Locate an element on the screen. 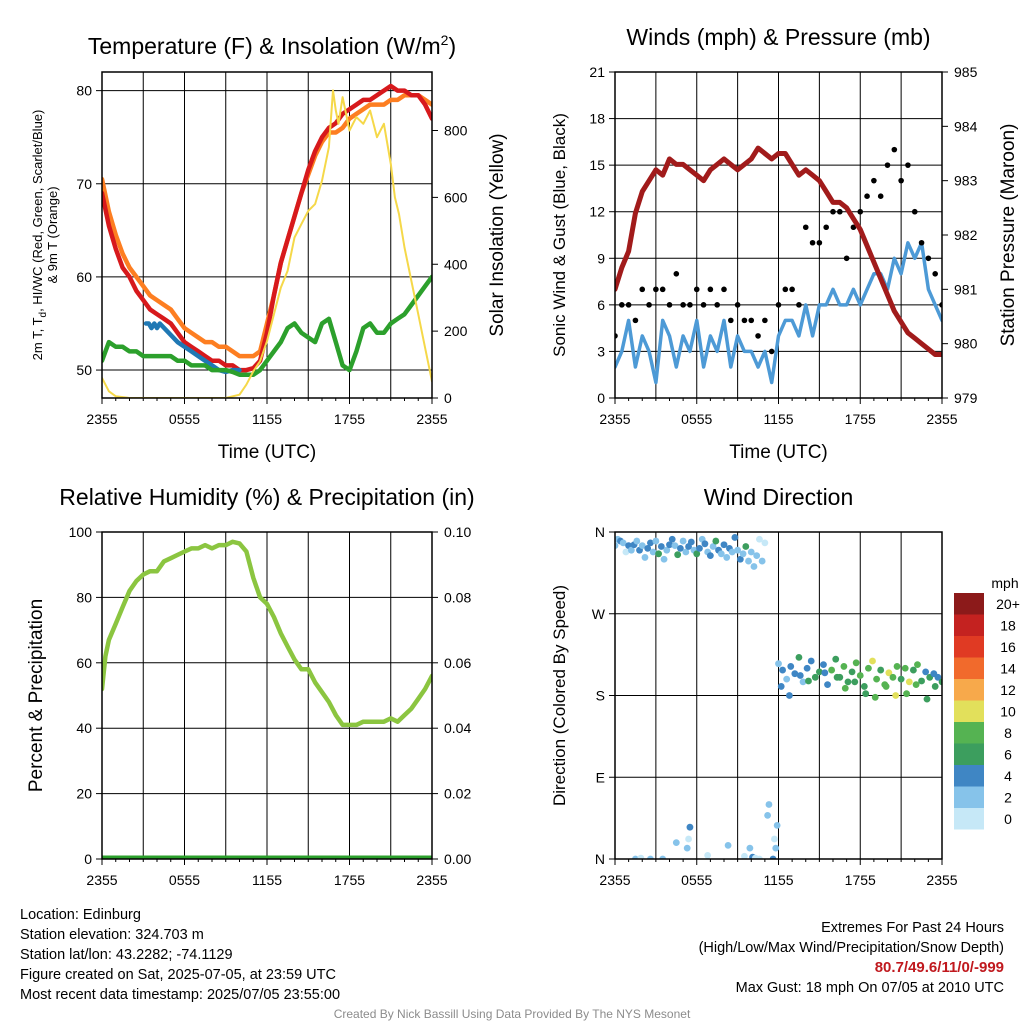 The image size is (1024, 1024). y2-axis-label: Solar Insolation (Yellow) is located at coordinates (497, 234).